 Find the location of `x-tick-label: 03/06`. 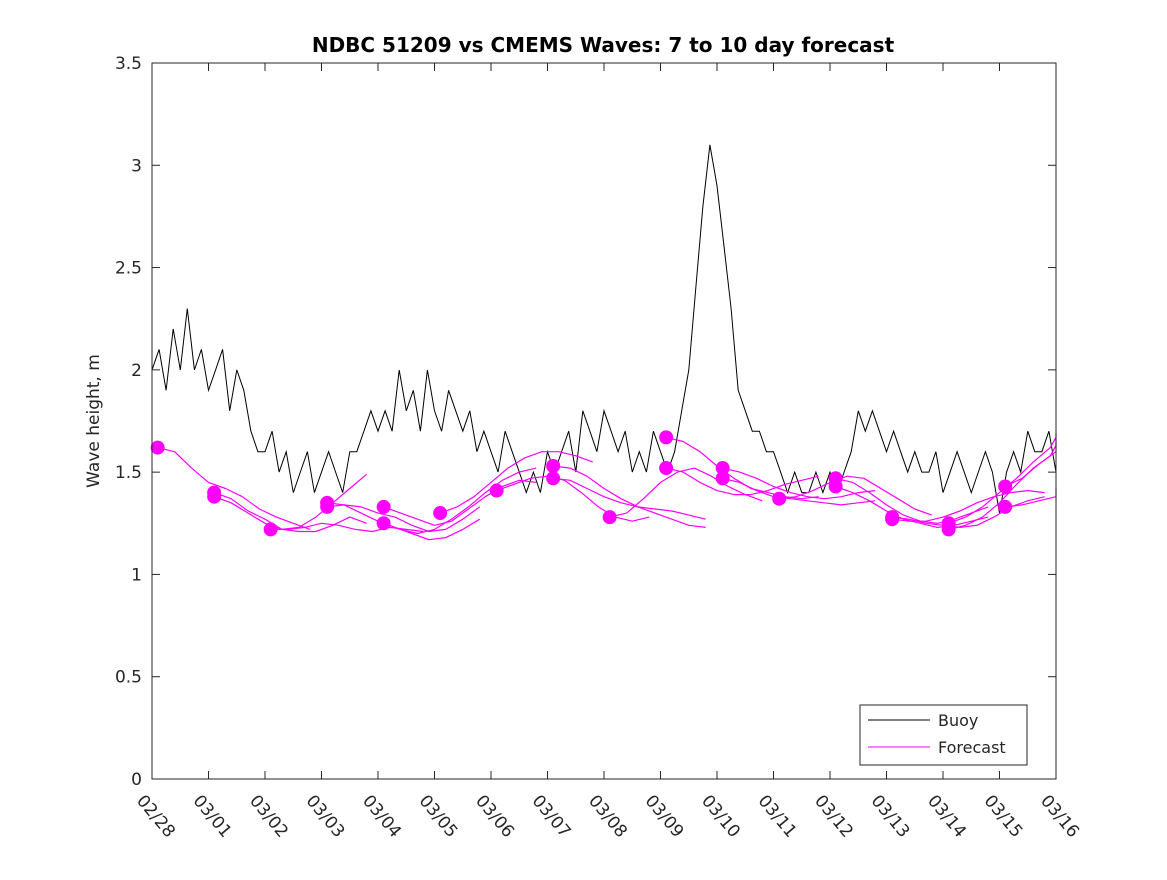

x-tick-label: 03/06 is located at coordinates (494, 816).